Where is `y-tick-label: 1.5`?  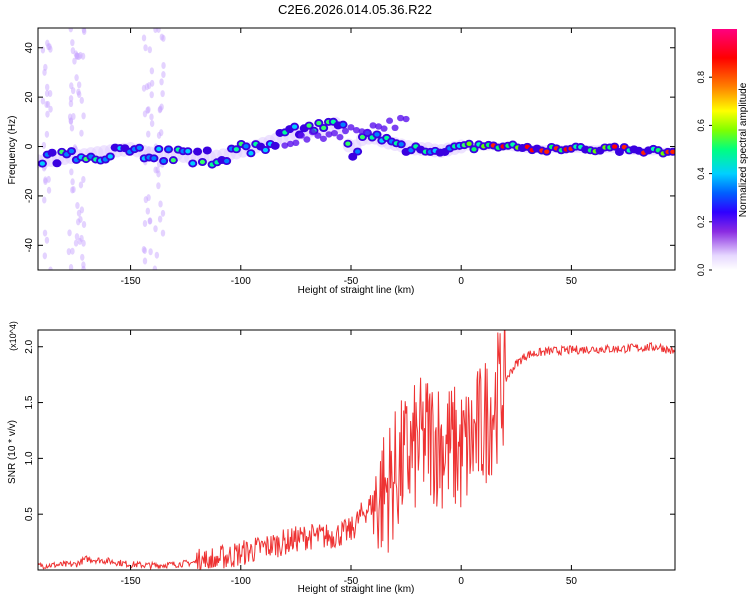 y-tick-label: 1.5 is located at coordinates (29, 402).